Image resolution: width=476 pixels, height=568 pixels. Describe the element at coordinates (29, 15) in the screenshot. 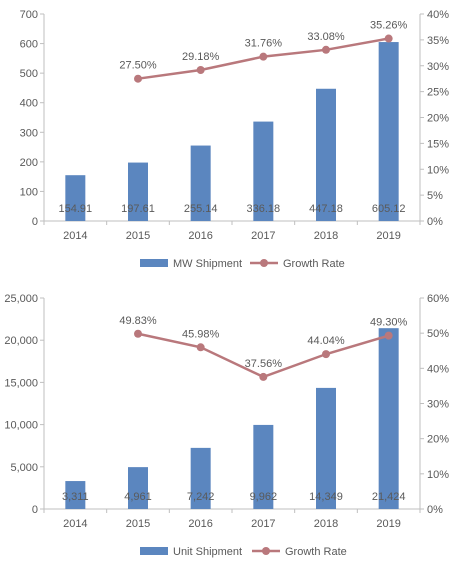

I see `left-tick-label: 700` at that location.